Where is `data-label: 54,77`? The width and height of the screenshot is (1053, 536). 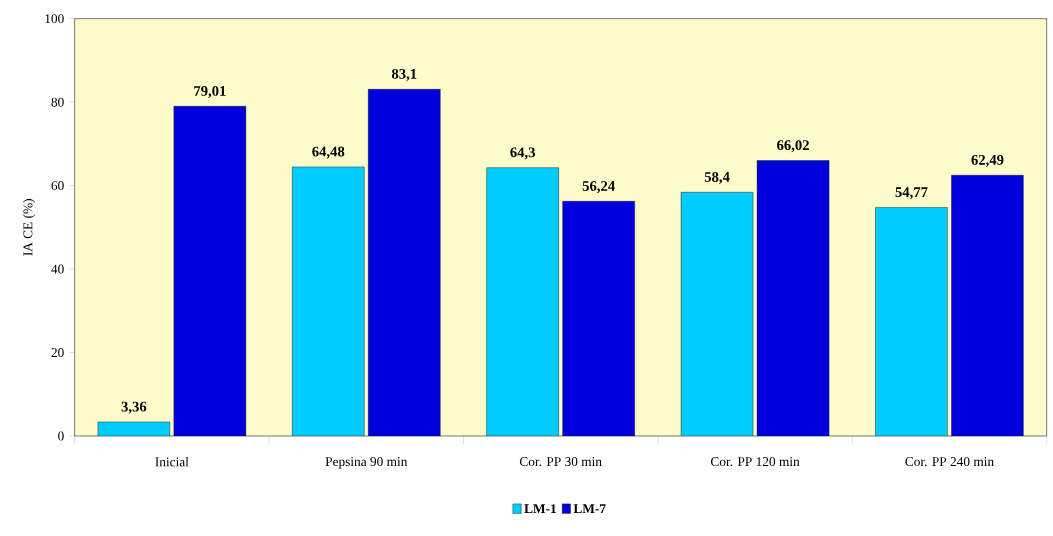
data-label: 54,77 is located at coordinates (911, 193).